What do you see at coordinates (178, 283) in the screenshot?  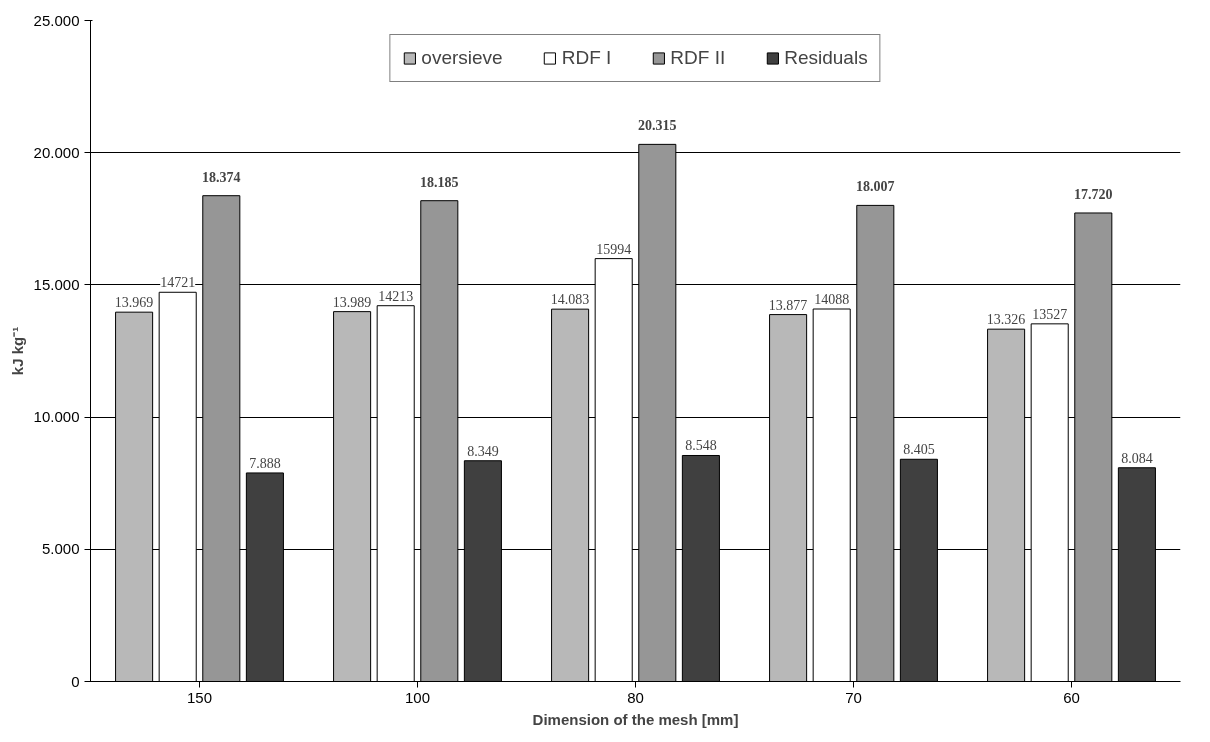 I see `data-label: 14721` at bounding box center [178, 283].